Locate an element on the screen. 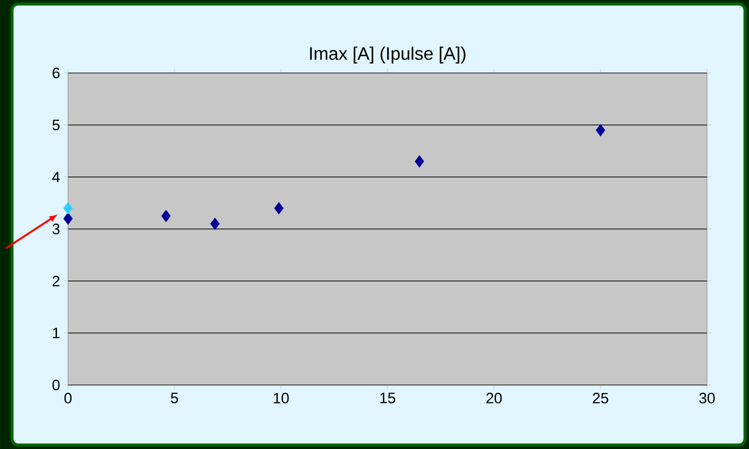 This screenshot has width=749, height=449. x-tick-label: 10 is located at coordinates (281, 398).